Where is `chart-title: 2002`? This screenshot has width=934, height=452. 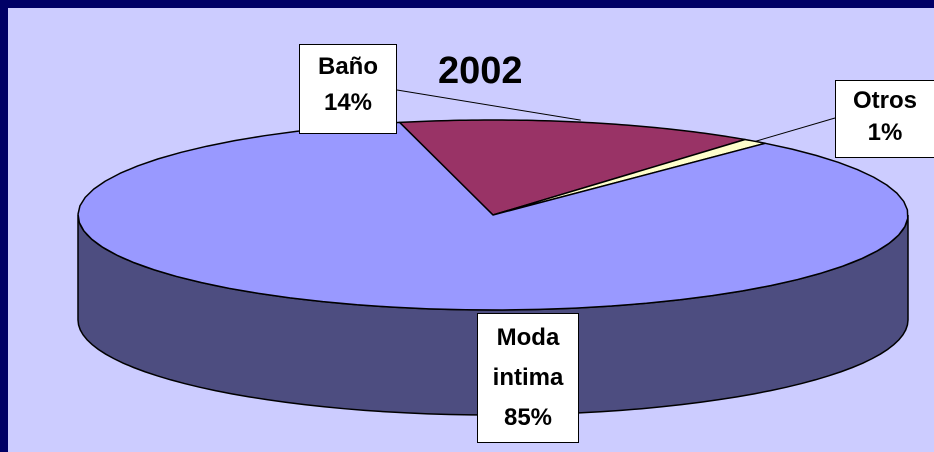 chart-title: 2002 is located at coordinates (480, 71).